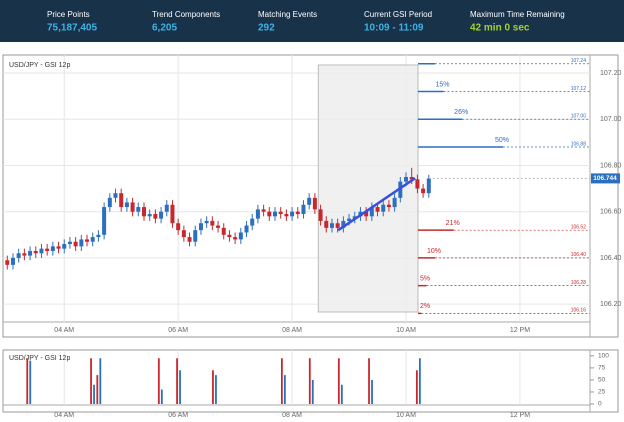  I want to click on y-tick-label: 107.00, so click(611, 119).